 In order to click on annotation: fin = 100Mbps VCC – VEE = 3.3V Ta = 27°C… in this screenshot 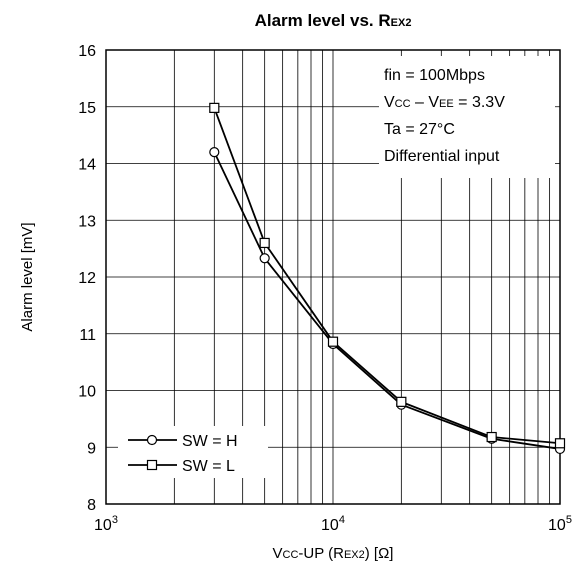, I will do `click(467, 117)`.